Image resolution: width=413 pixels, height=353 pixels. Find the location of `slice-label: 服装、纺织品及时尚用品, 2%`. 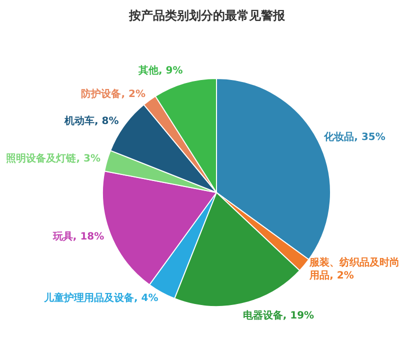

slice-label: 服装、纺织品及时尚用品, 2% is located at coordinates (354, 269).